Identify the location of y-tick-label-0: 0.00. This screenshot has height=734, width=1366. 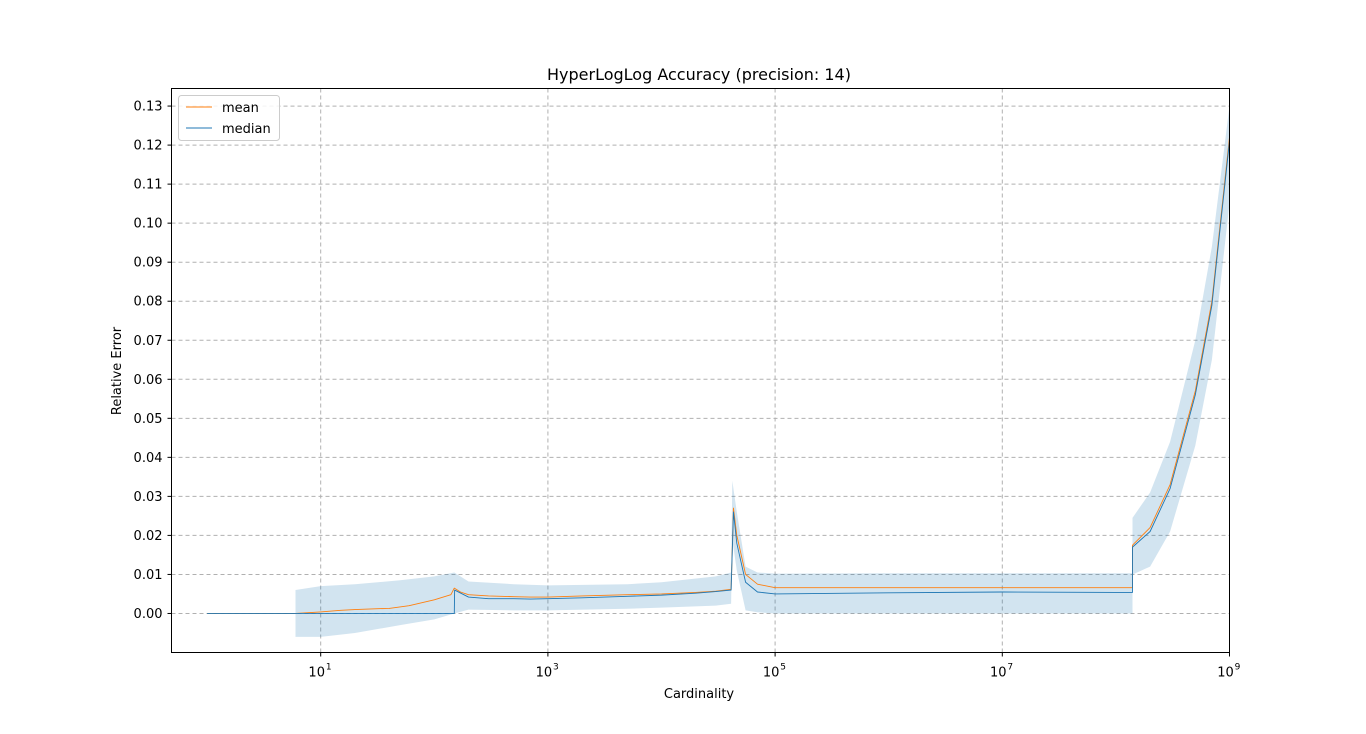
(148, 614).